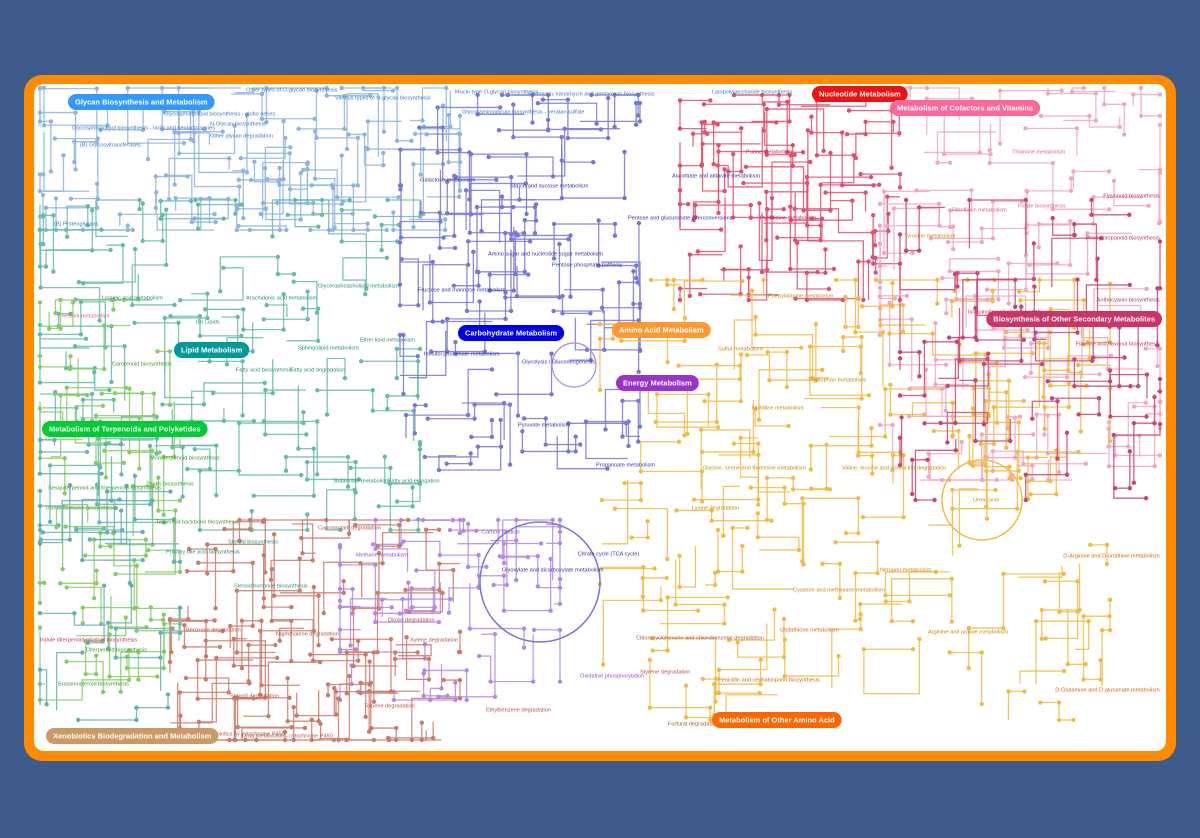 The image size is (1200, 838). What do you see at coordinates (292, 90) in the screenshot?
I see `pathway-label: Other types of O-glycan biosynthesis` at bounding box center [292, 90].